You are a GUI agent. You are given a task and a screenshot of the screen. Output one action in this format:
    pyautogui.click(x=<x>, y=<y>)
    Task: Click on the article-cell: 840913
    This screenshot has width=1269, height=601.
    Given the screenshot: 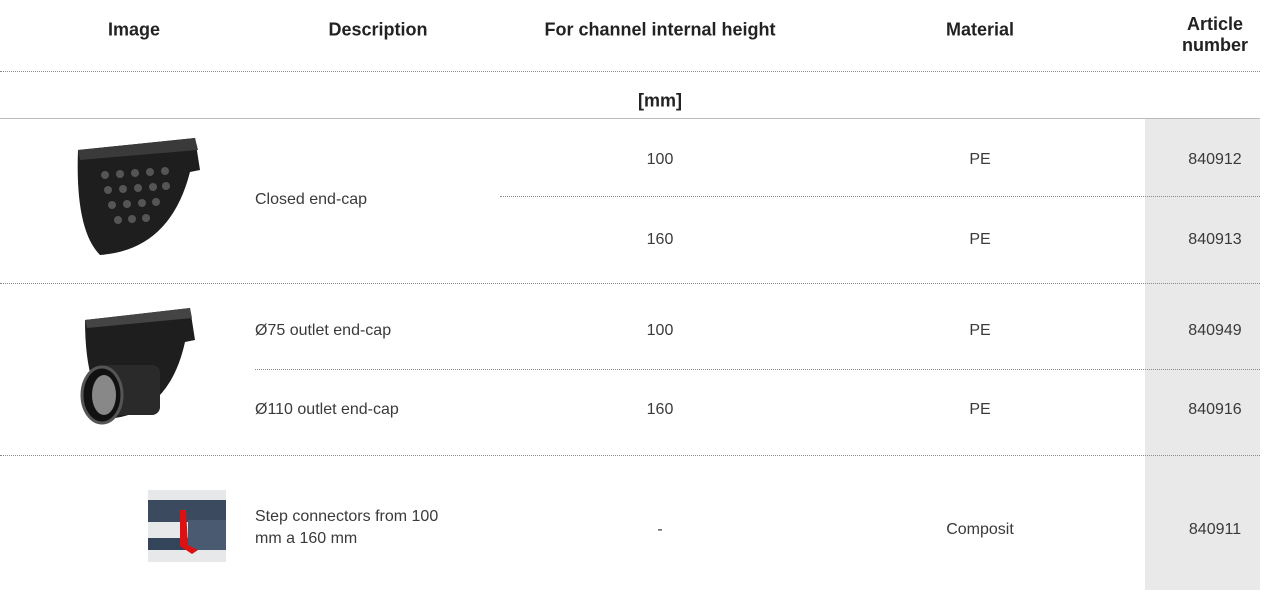 What is the action you would take?
    pyautogui.click(x=1215, y=239)
    